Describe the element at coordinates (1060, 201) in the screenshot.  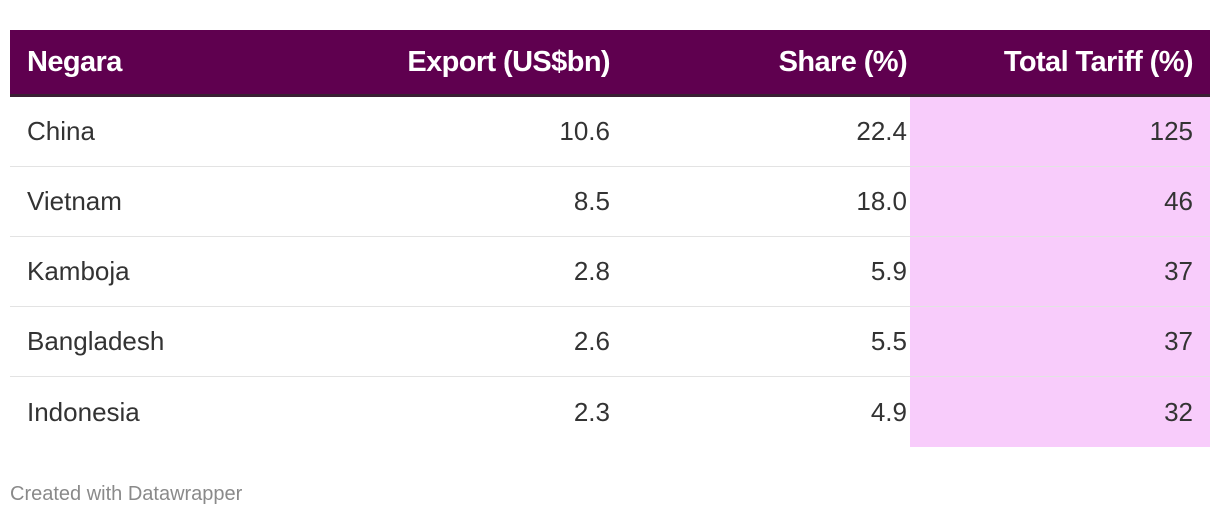
I see `cell-total-tariff: 46` at that location.